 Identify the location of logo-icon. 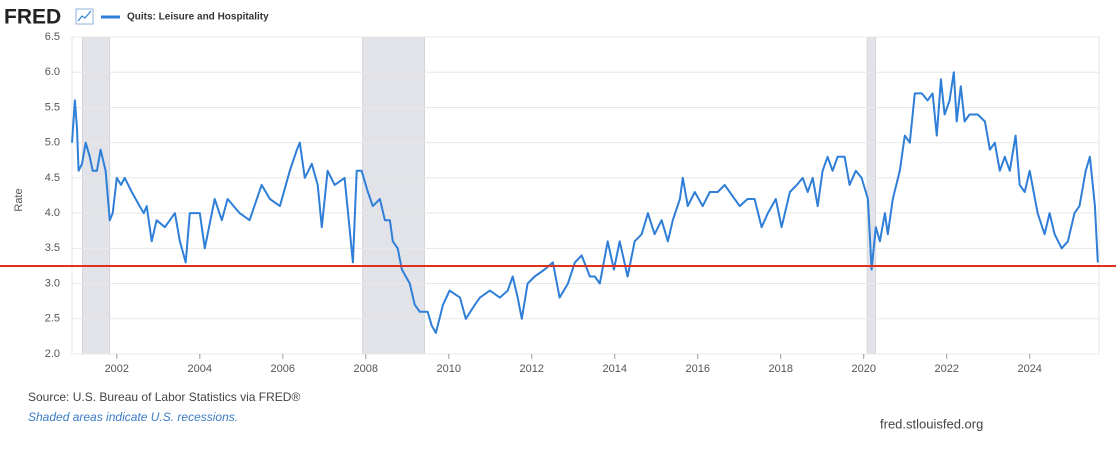
(84, 16).